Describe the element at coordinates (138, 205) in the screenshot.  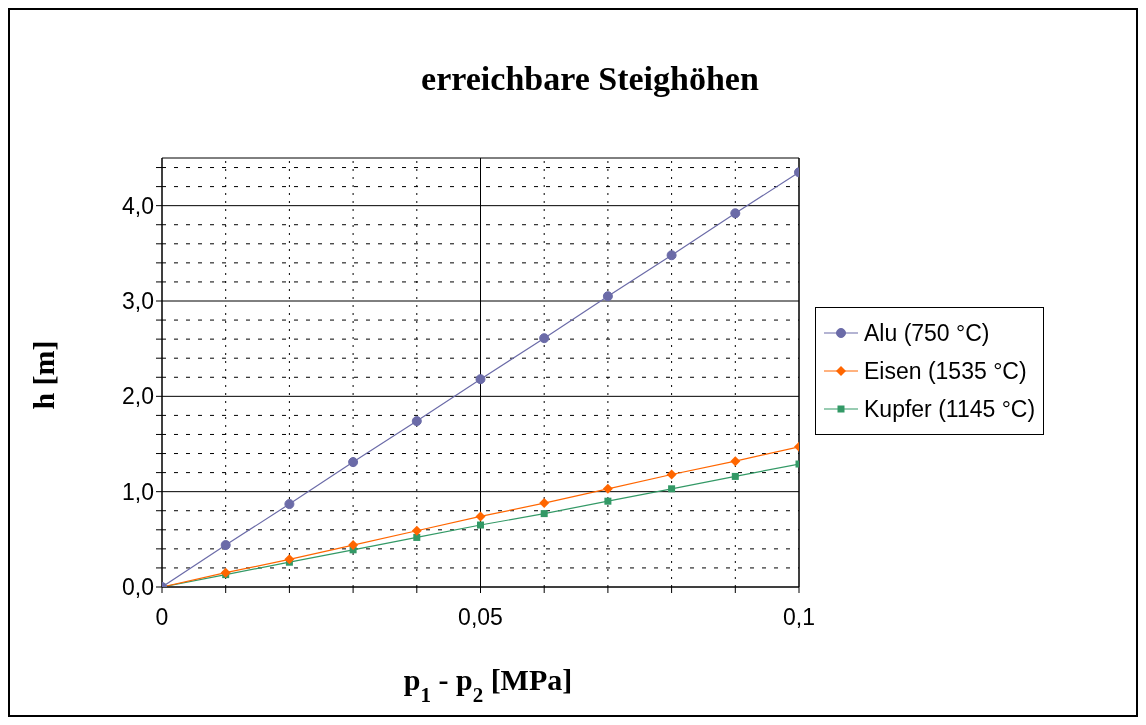
I see `y-tick-label: 4,0` at that location.